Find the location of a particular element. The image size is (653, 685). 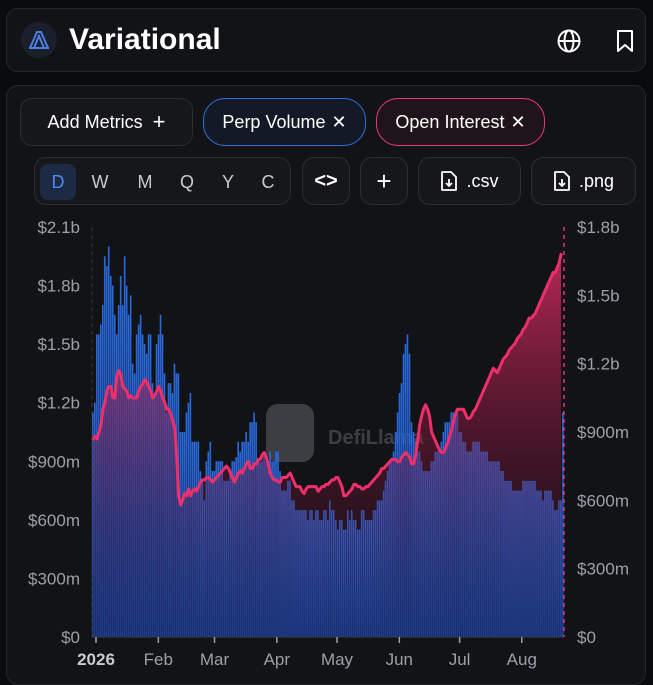

period-option-w: W is located at coordinates (100, 181).